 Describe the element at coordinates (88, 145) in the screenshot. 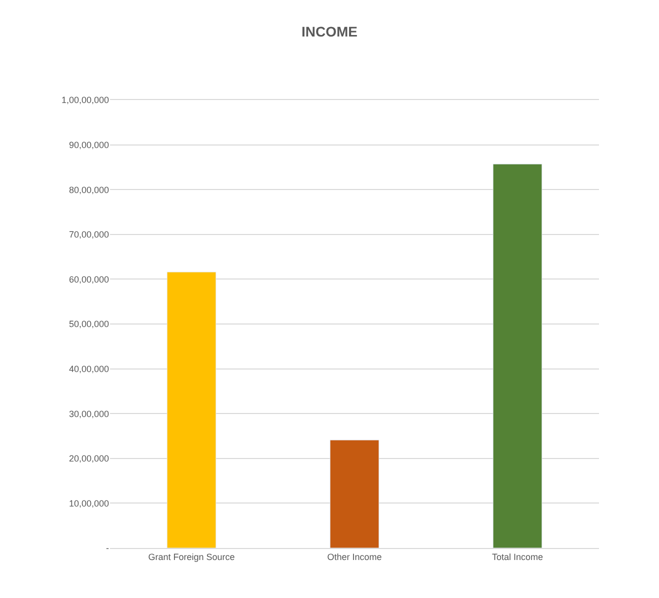

I see `y-tick-label: 90,00,000` at that location.